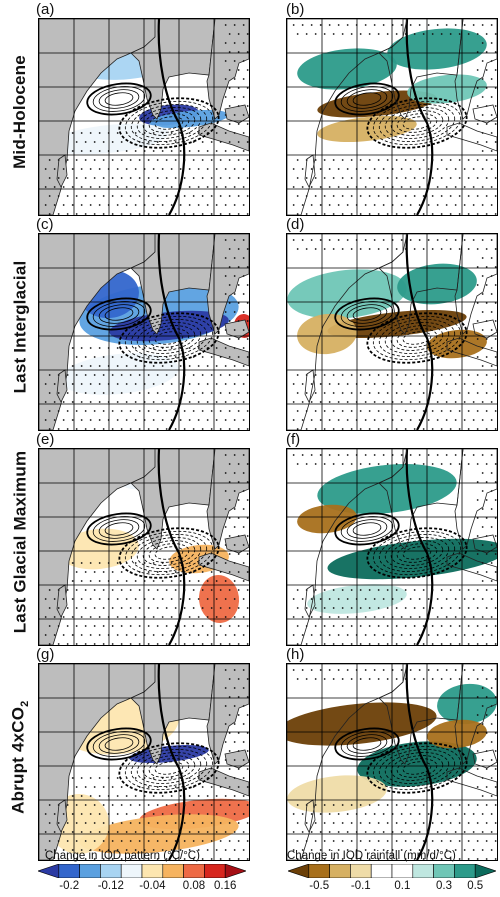  Describe the element at coordinates (392, 887) in the screenshot. I see `right-colorbar-ticks: -0.5 -0.1 0.1 0.3 0.5` at that location.